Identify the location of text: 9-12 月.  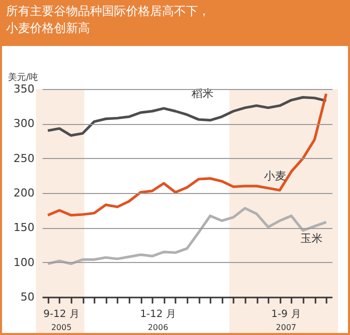
(61, 314).